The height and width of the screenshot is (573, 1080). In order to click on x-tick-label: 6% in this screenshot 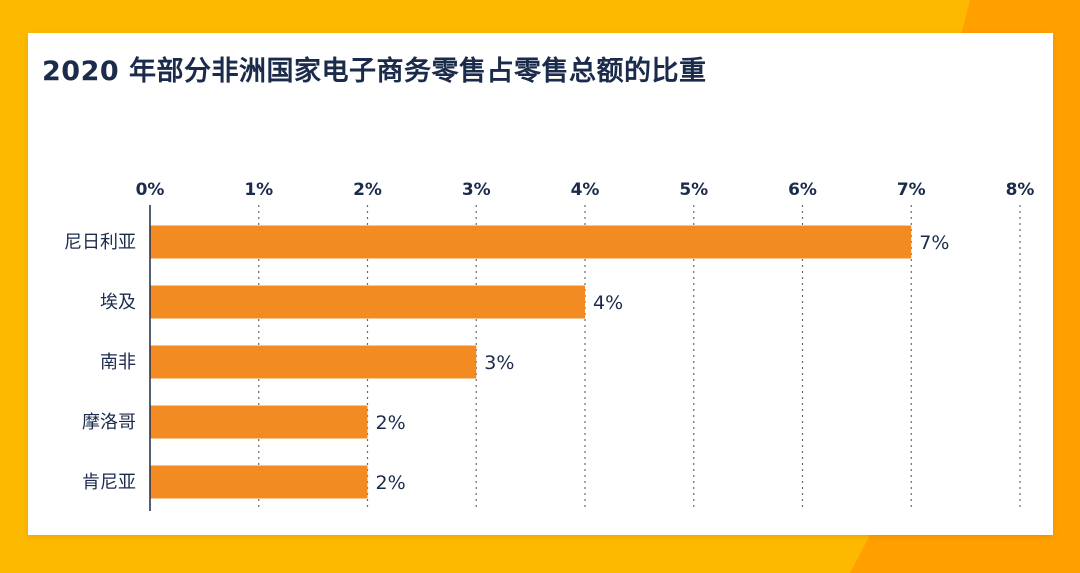, I will do `click(802, 190)`.